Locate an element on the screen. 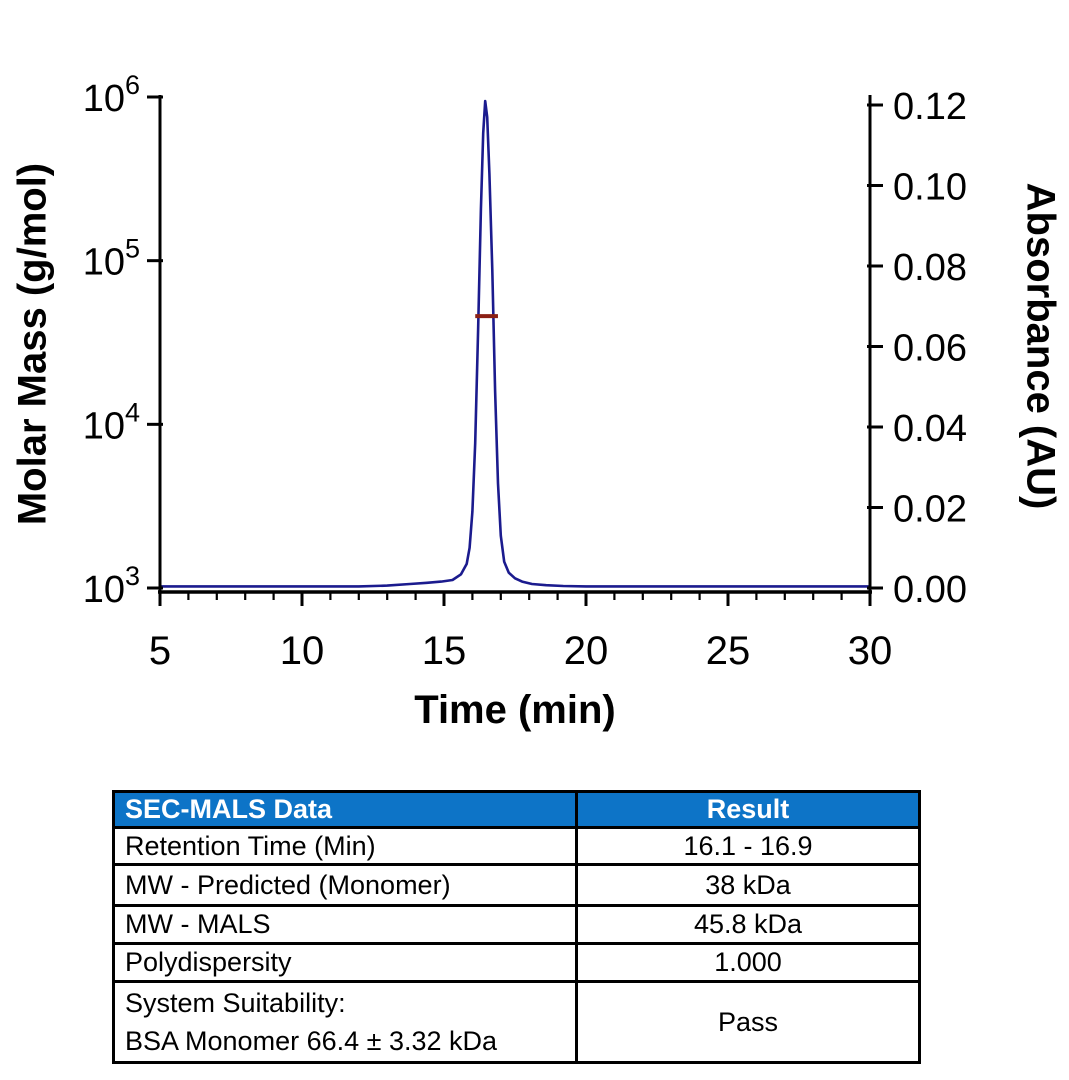 The width and height of the screenshot is (1069, 1080). system-suitability-line1: System Suitability: is located at coordinates (235, 1003).